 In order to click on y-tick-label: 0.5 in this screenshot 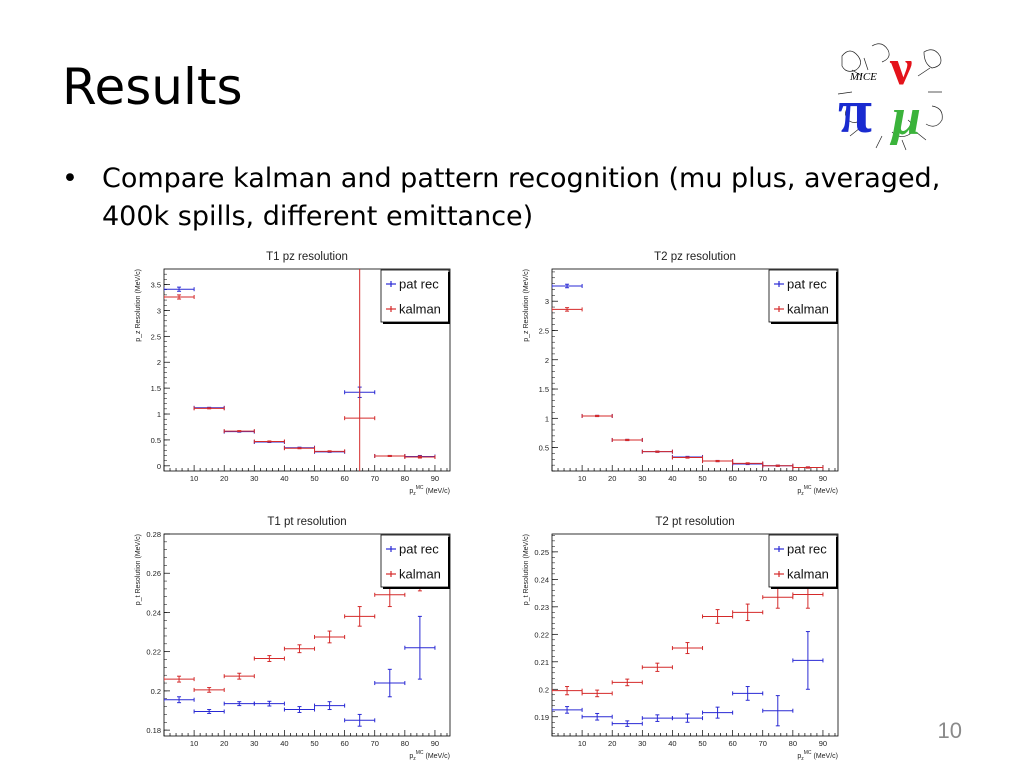, I will do `click(156, 440)`.